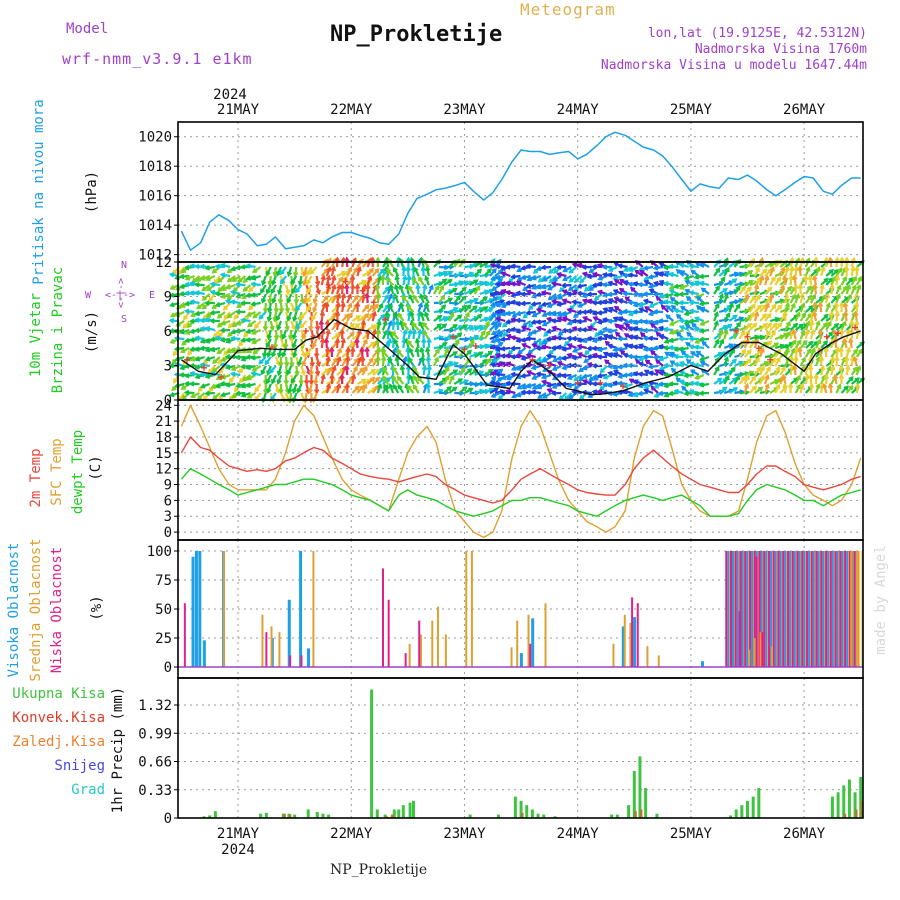 The width and height of the screenshot is (900, 900). Describe the element at coordinates (79, 766) in the screenshot. I see `precip-legend-item: Snijeg` at that location.